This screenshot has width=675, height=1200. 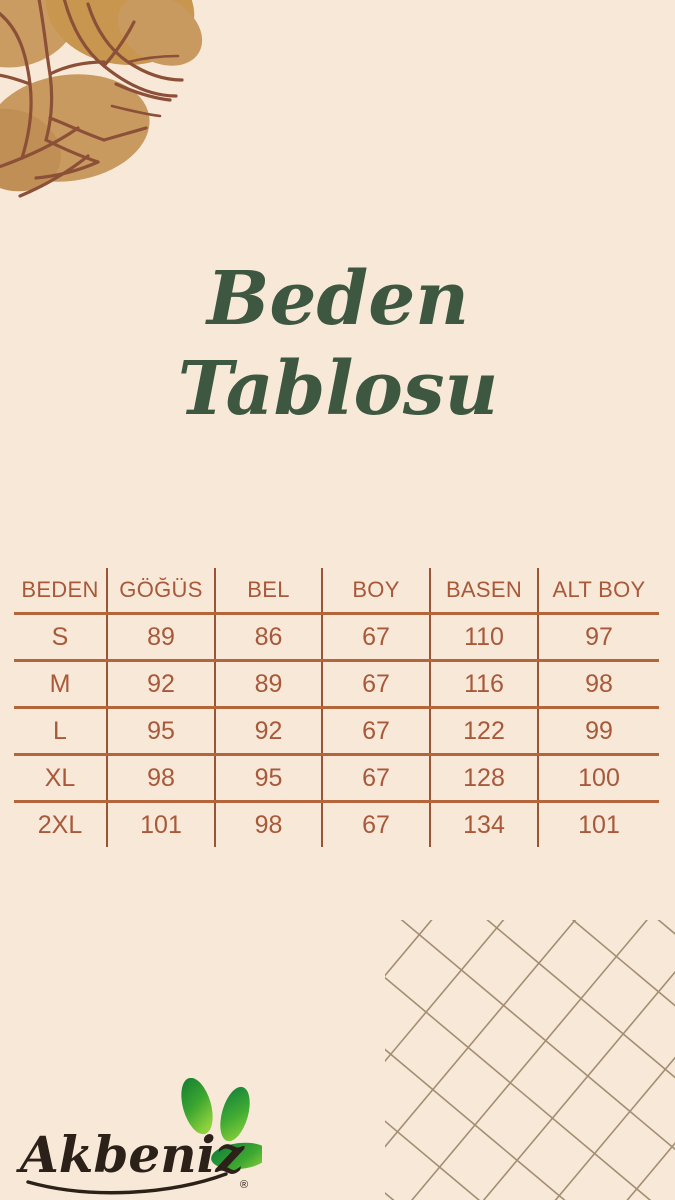 I want to click on table-header-row: BEDEN GÖĞÜS BEL BOY BASEN ALT BOY, so click(x=336, y=591).